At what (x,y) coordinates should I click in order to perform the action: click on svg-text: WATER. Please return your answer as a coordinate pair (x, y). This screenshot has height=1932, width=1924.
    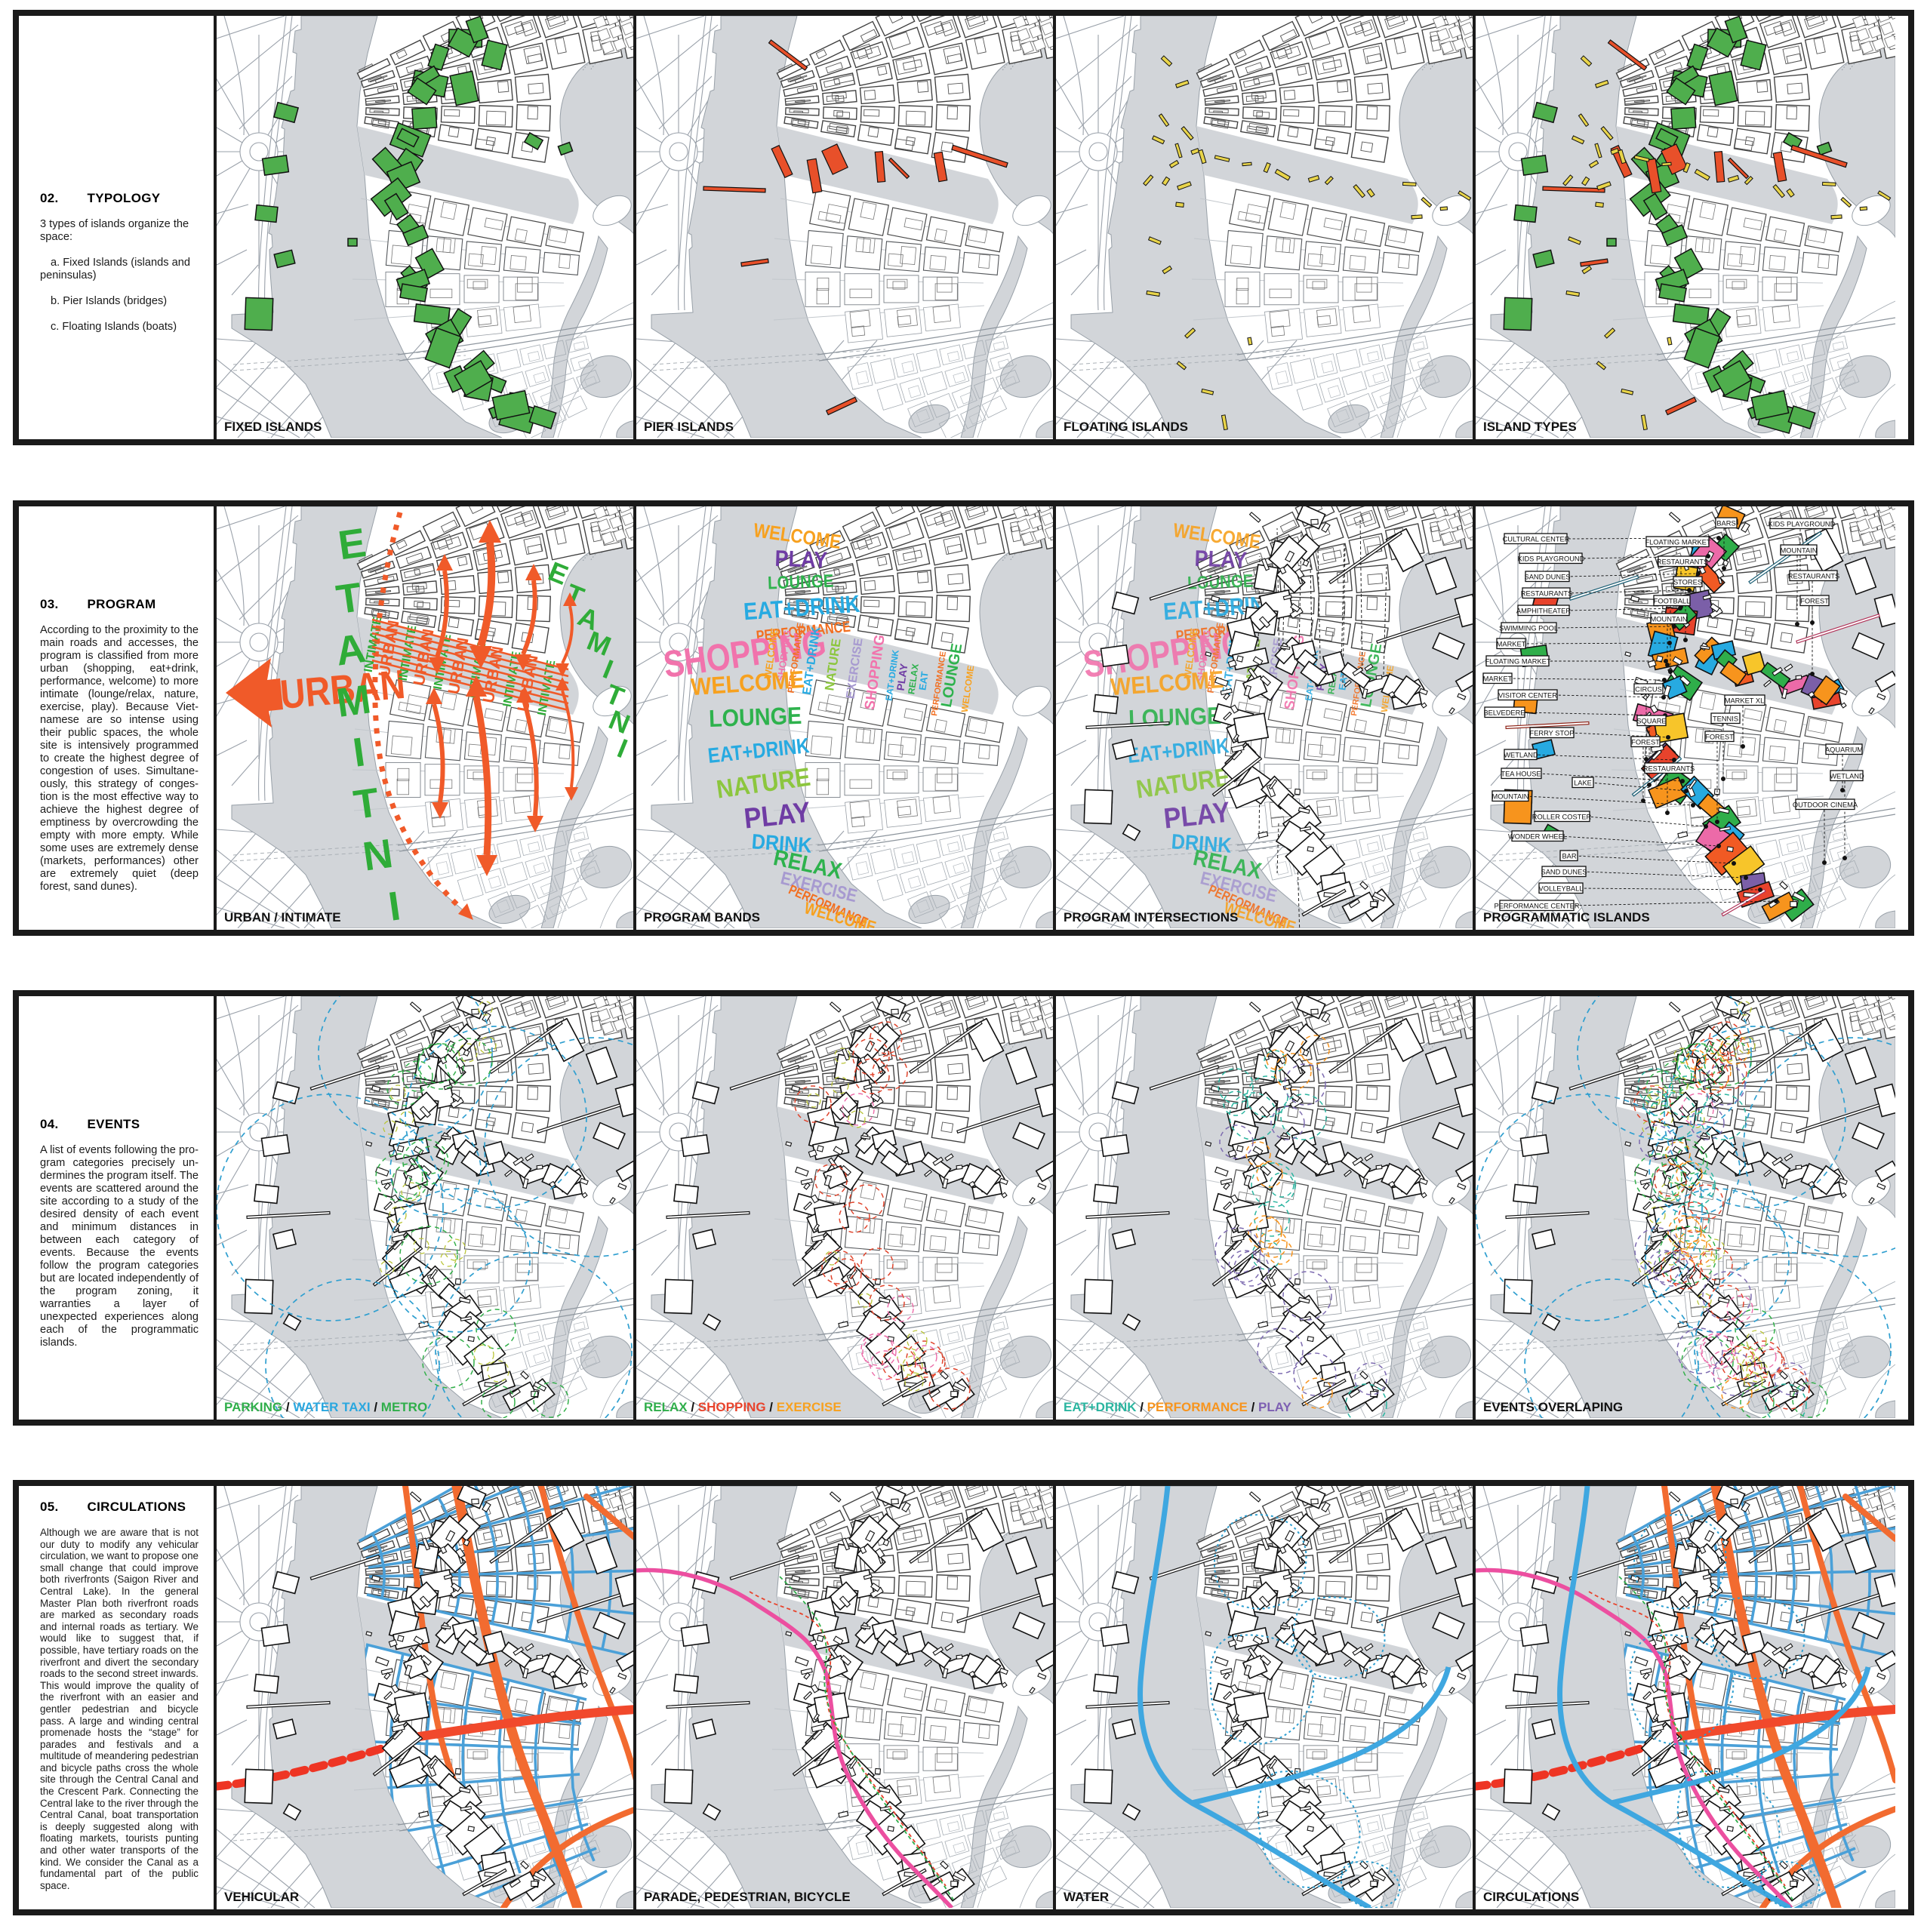
    Looking at the image, I should click on (1086, 1897).